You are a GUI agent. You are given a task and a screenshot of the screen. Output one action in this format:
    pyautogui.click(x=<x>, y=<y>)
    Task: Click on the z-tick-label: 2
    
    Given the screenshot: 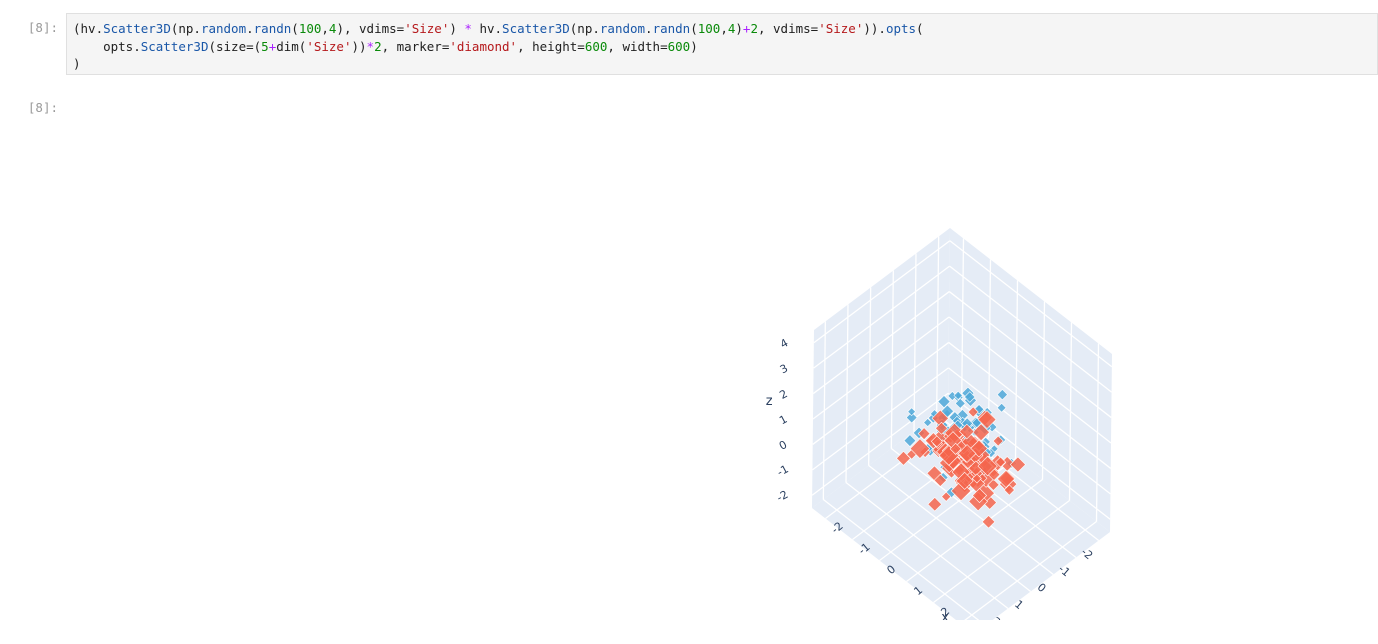 What is the action you would take?
    pyautogui.click(x=784, y=394)
    